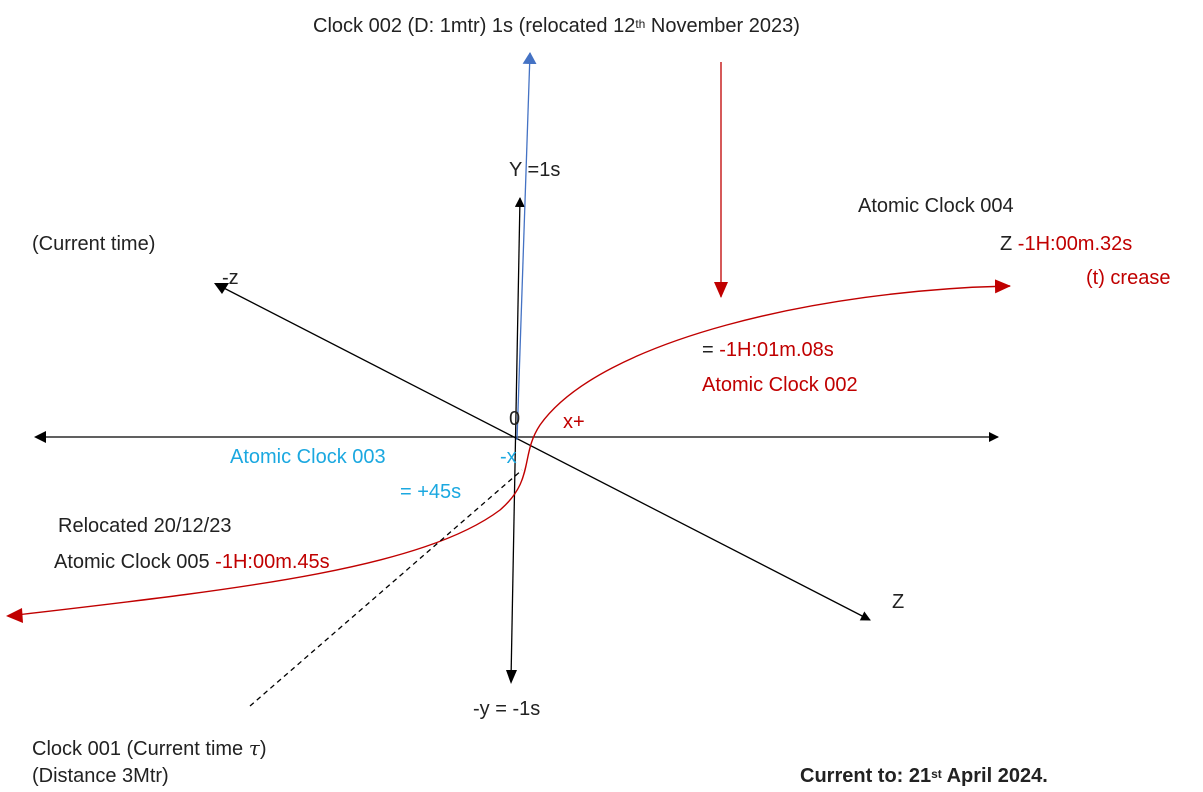  What do you see at coordinates (866, 776) in the screenshot?
I see `current-to-pre: Current to: 21` at bounding box center [866, 776].